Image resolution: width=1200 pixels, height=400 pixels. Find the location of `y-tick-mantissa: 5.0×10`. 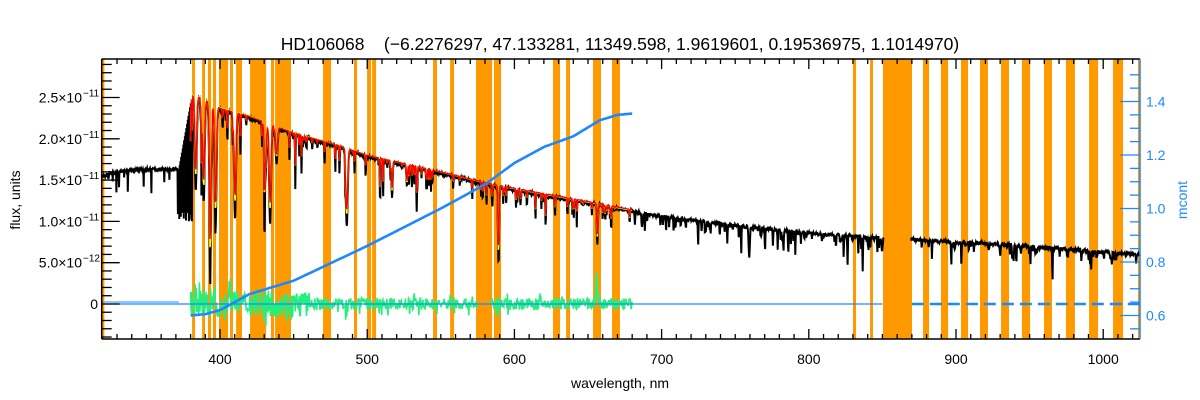

y-tick-mantissa: 5.0×10 is located at coordinates (60, 263).